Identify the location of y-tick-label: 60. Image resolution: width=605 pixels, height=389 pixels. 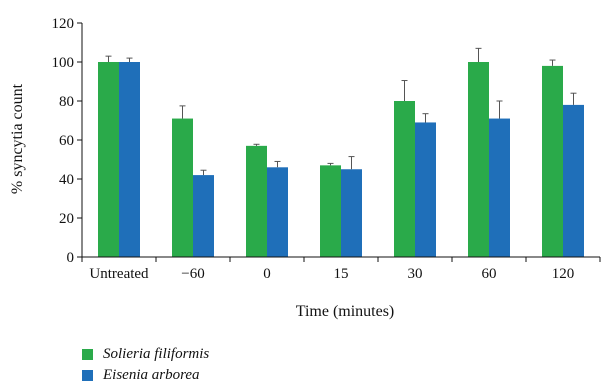
(66, 141).